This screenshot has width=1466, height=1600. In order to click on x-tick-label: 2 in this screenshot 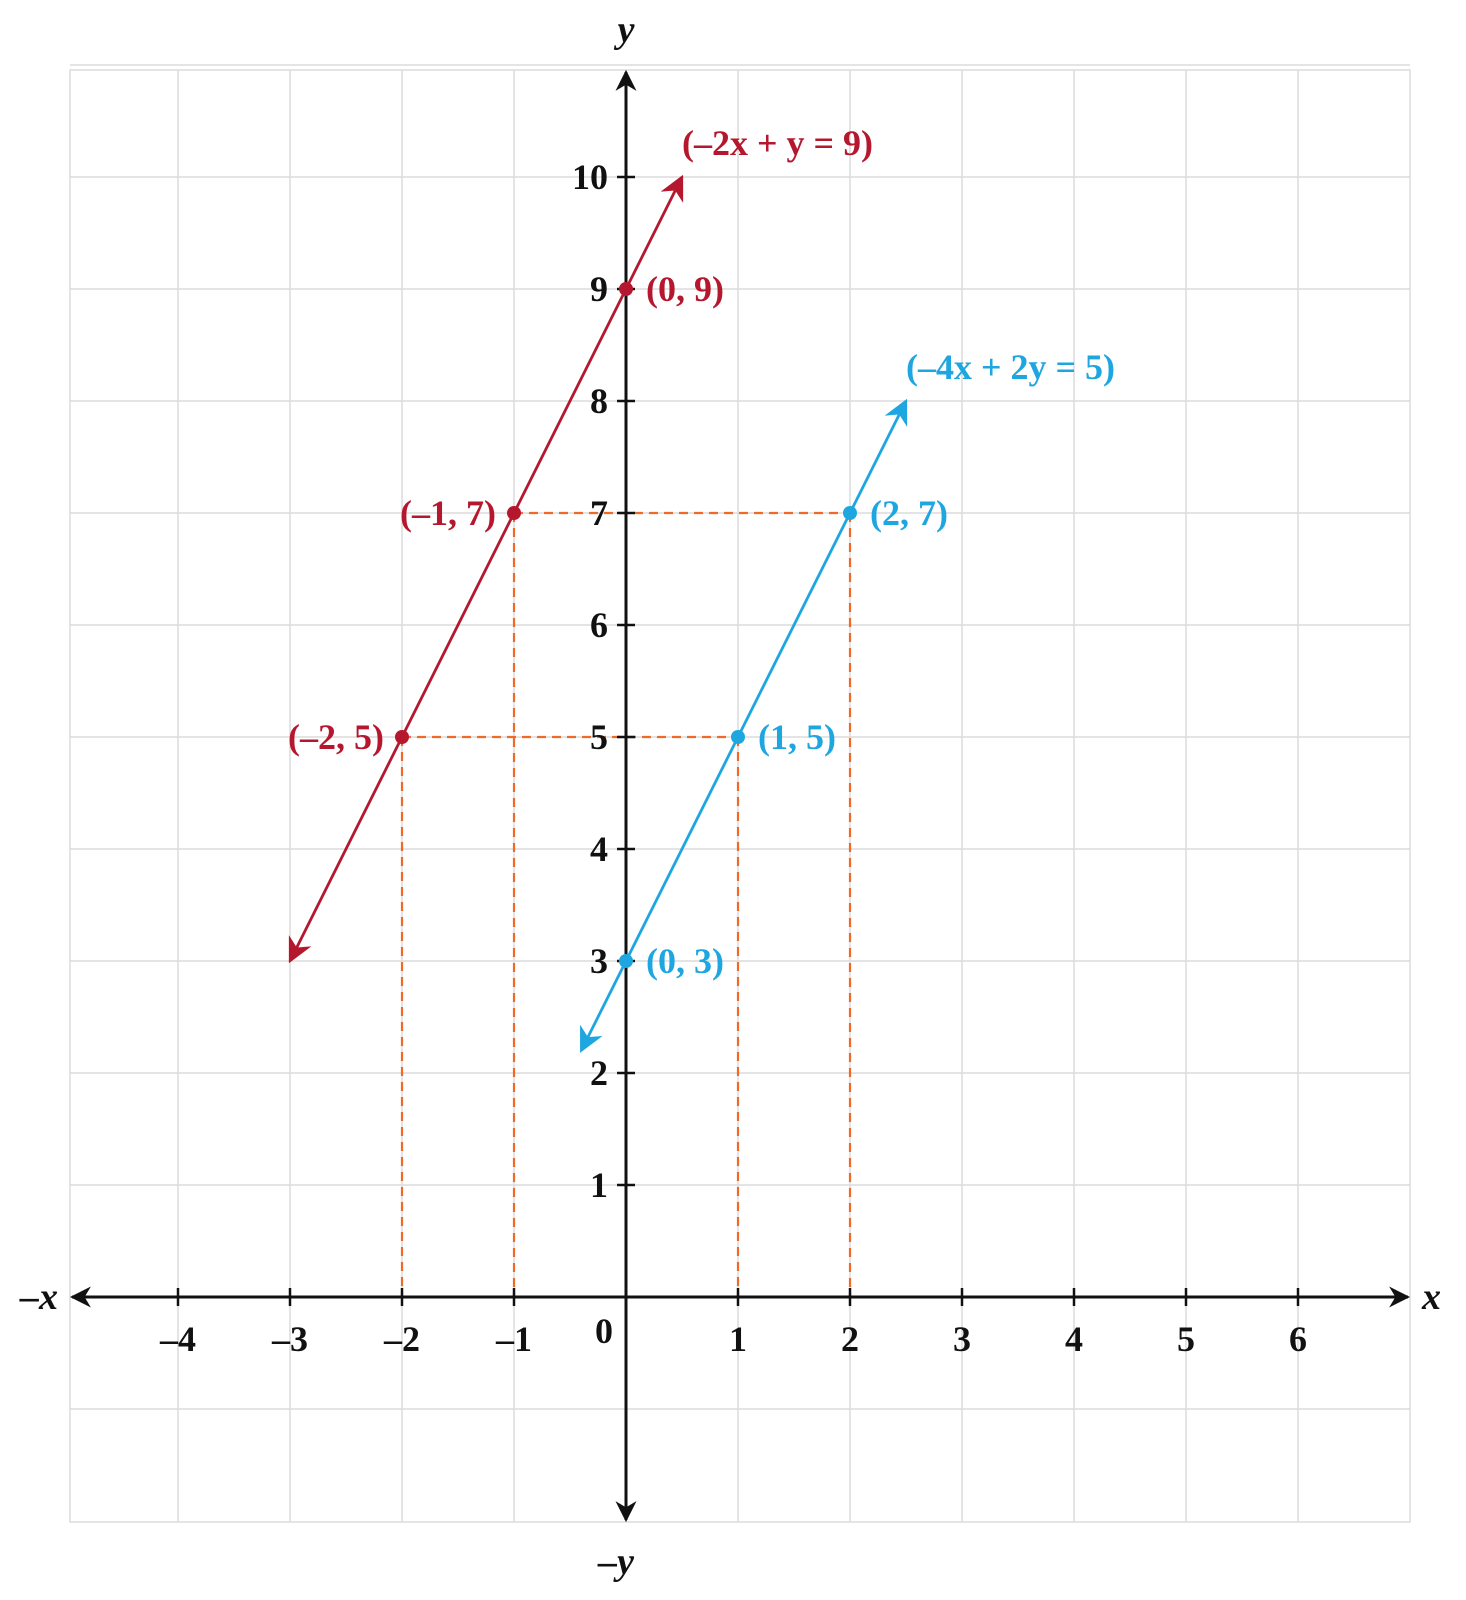, I will do `click(850, 1339)`.